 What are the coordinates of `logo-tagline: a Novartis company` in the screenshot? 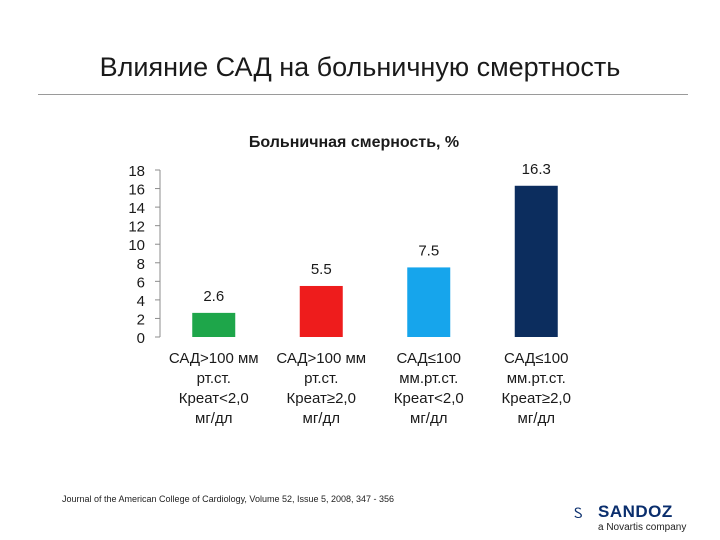 It's located at (642, 527).